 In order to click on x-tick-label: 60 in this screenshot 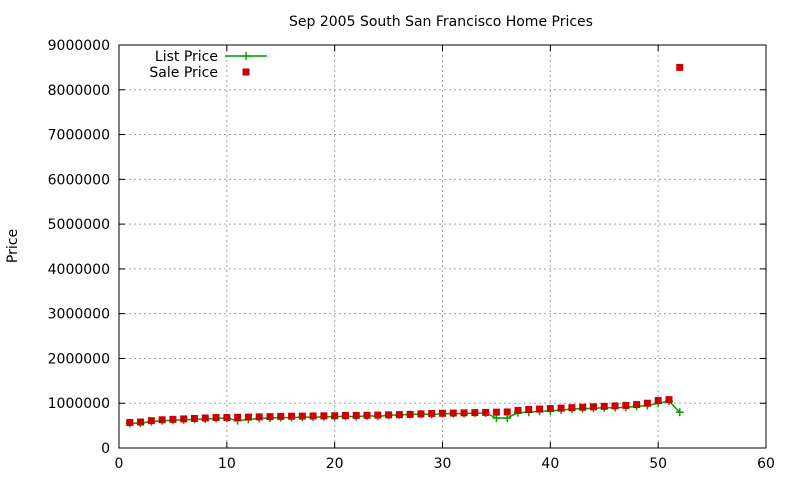, I will do `click(766, 464)`.